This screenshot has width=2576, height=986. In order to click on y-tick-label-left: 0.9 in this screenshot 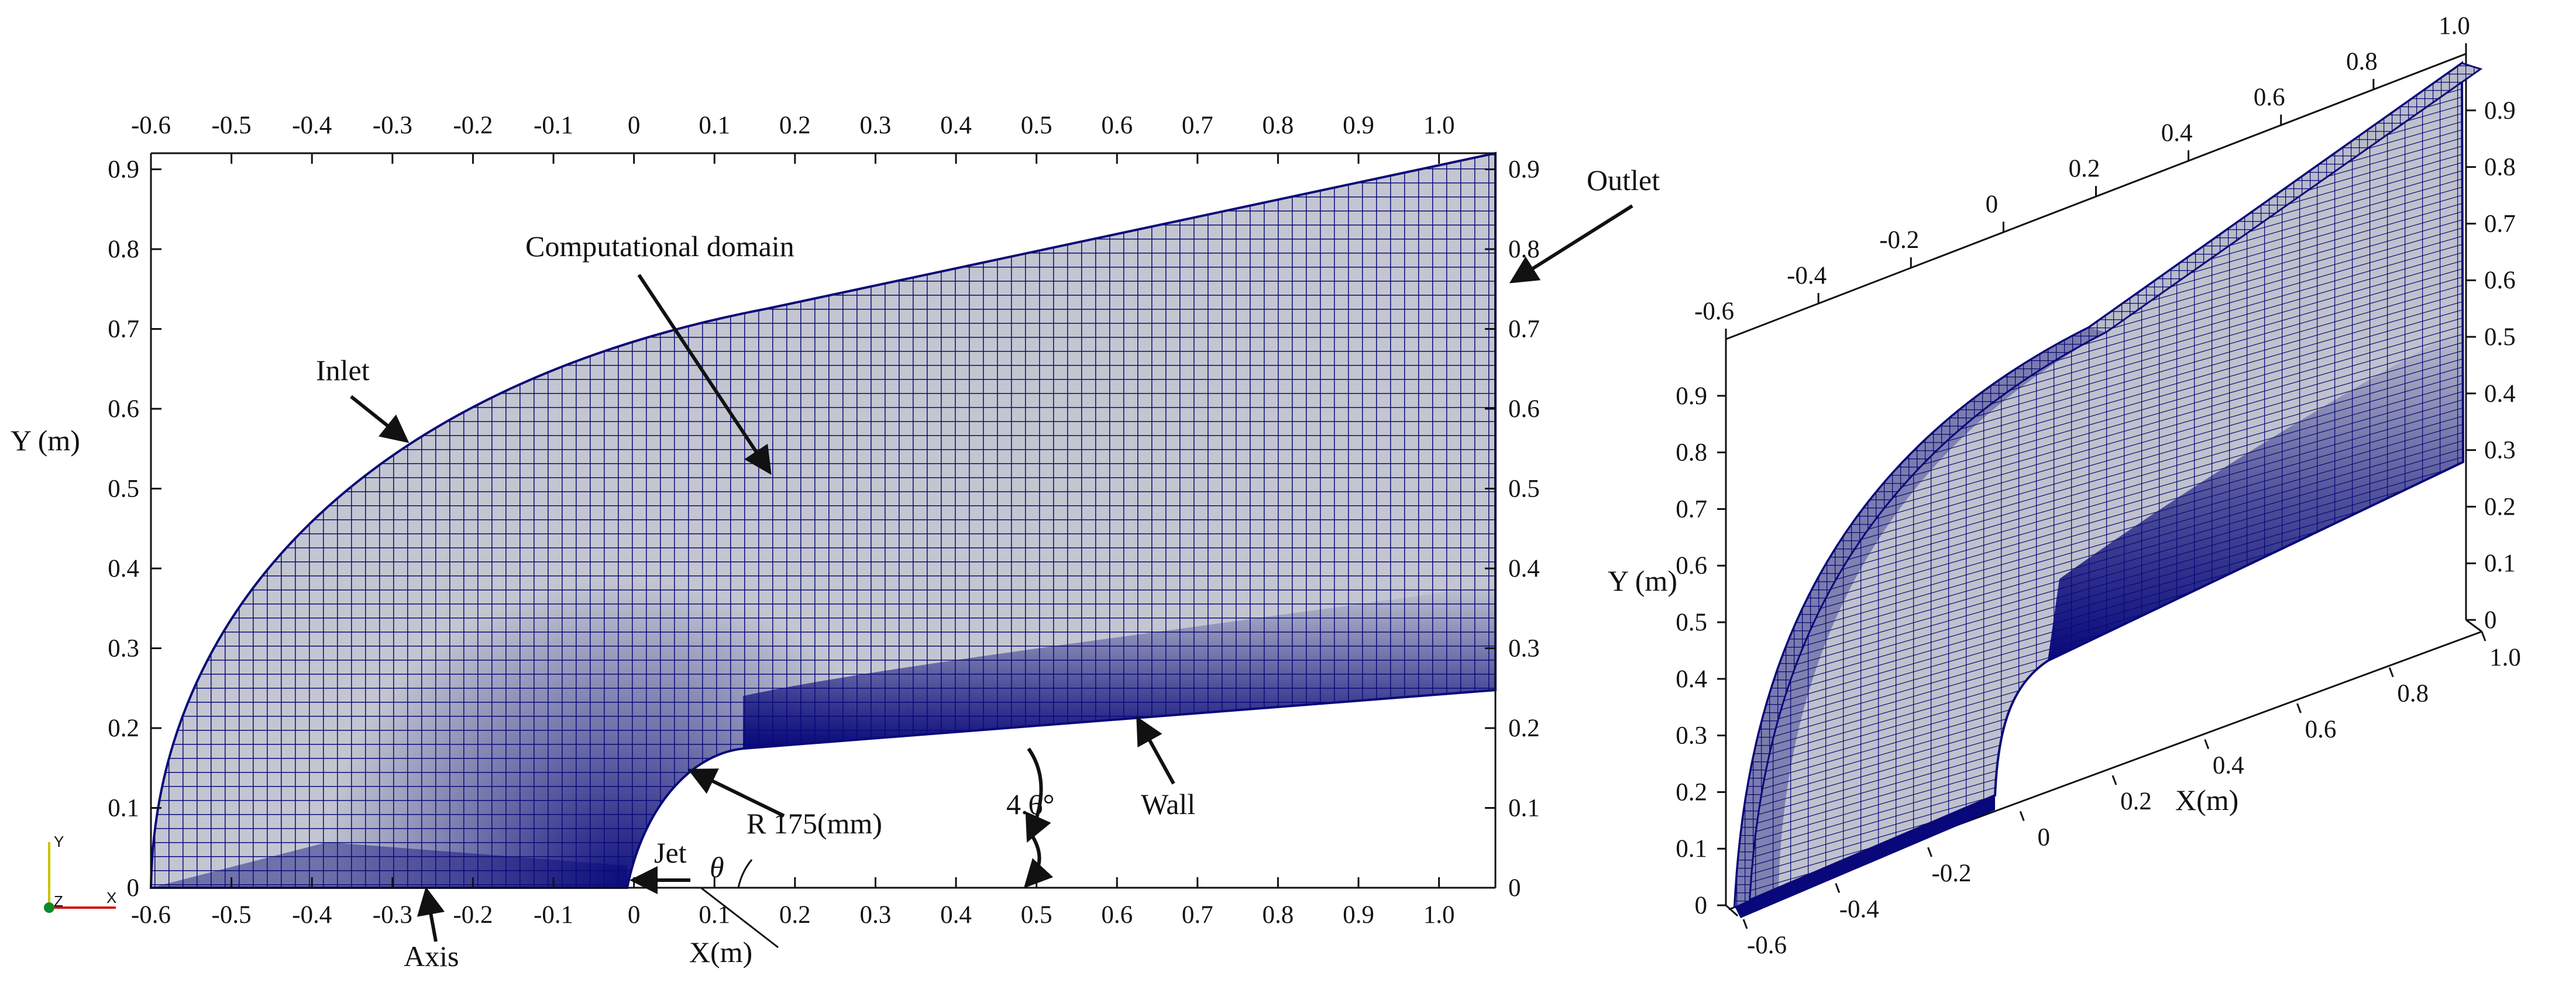, I will do `click(123, 170)`.